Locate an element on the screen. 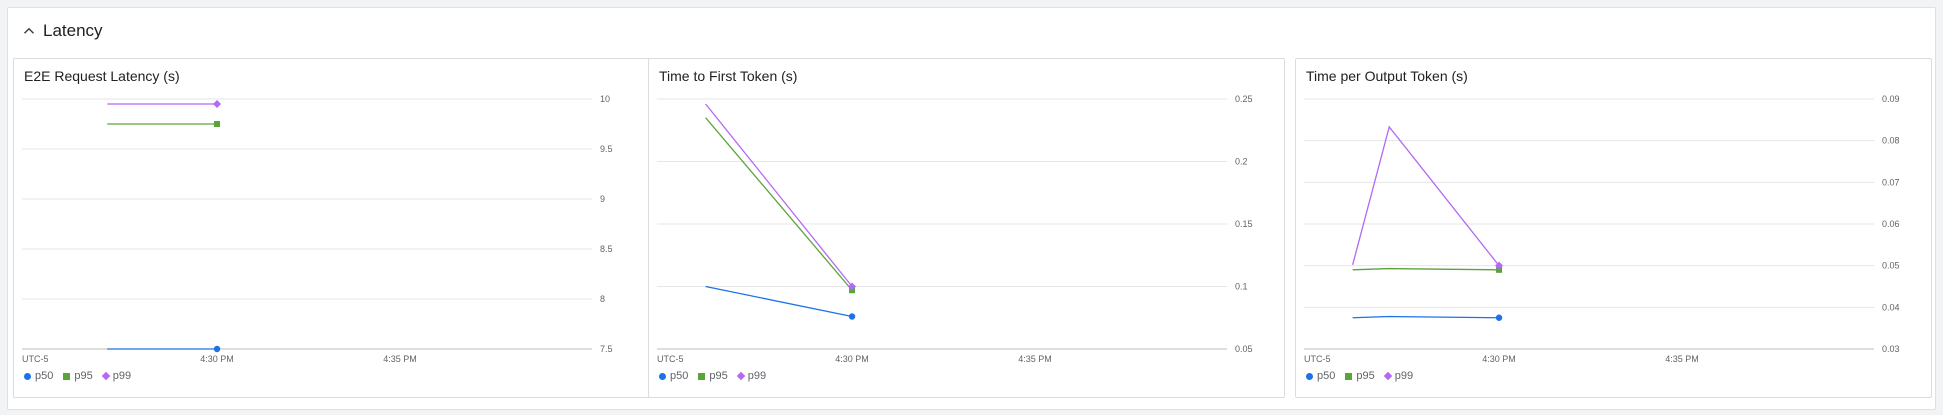 This screenshot has height=415, width=1943. y-tick-label: 7.5 is located at coordinates (606, 349).